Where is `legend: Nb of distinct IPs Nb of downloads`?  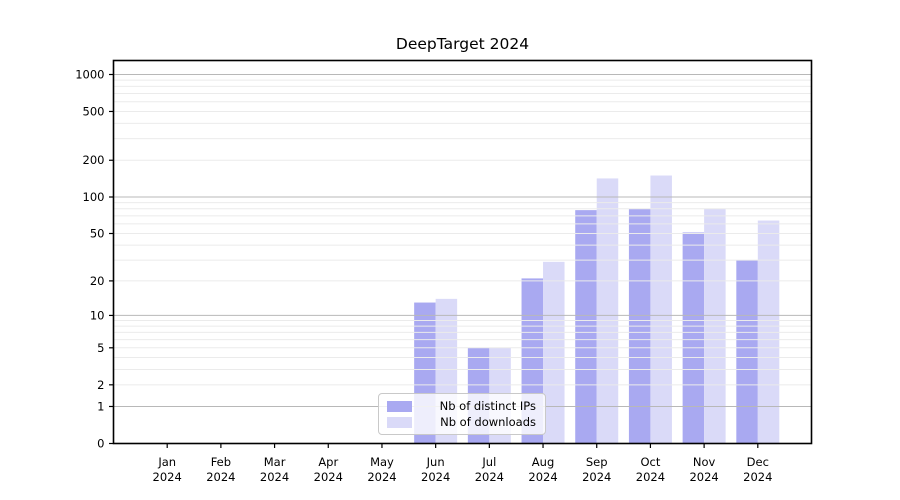
legend: Nb of distinct IPs Nb of downloads is located at coordinates (462, 414).